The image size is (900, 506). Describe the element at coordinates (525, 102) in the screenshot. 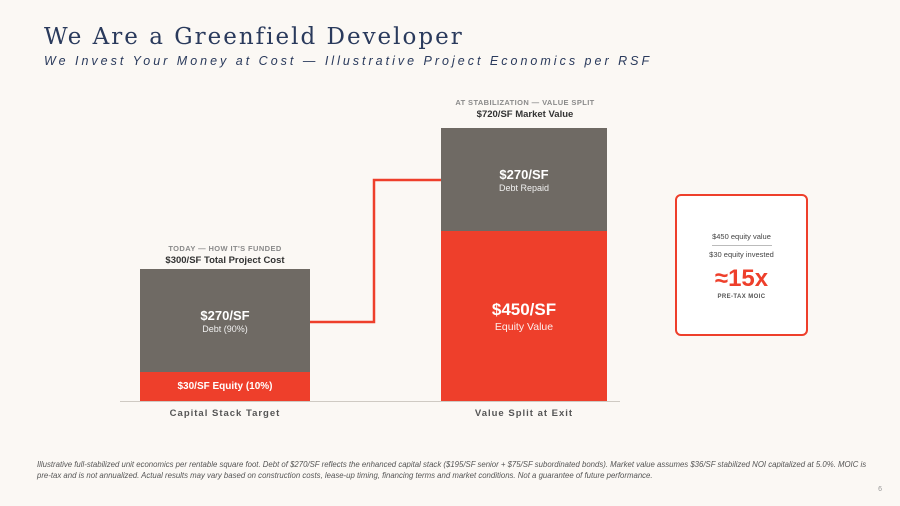

I see `right-kicker: AT STABILIZATION — VALUE SPLIT` at that location.